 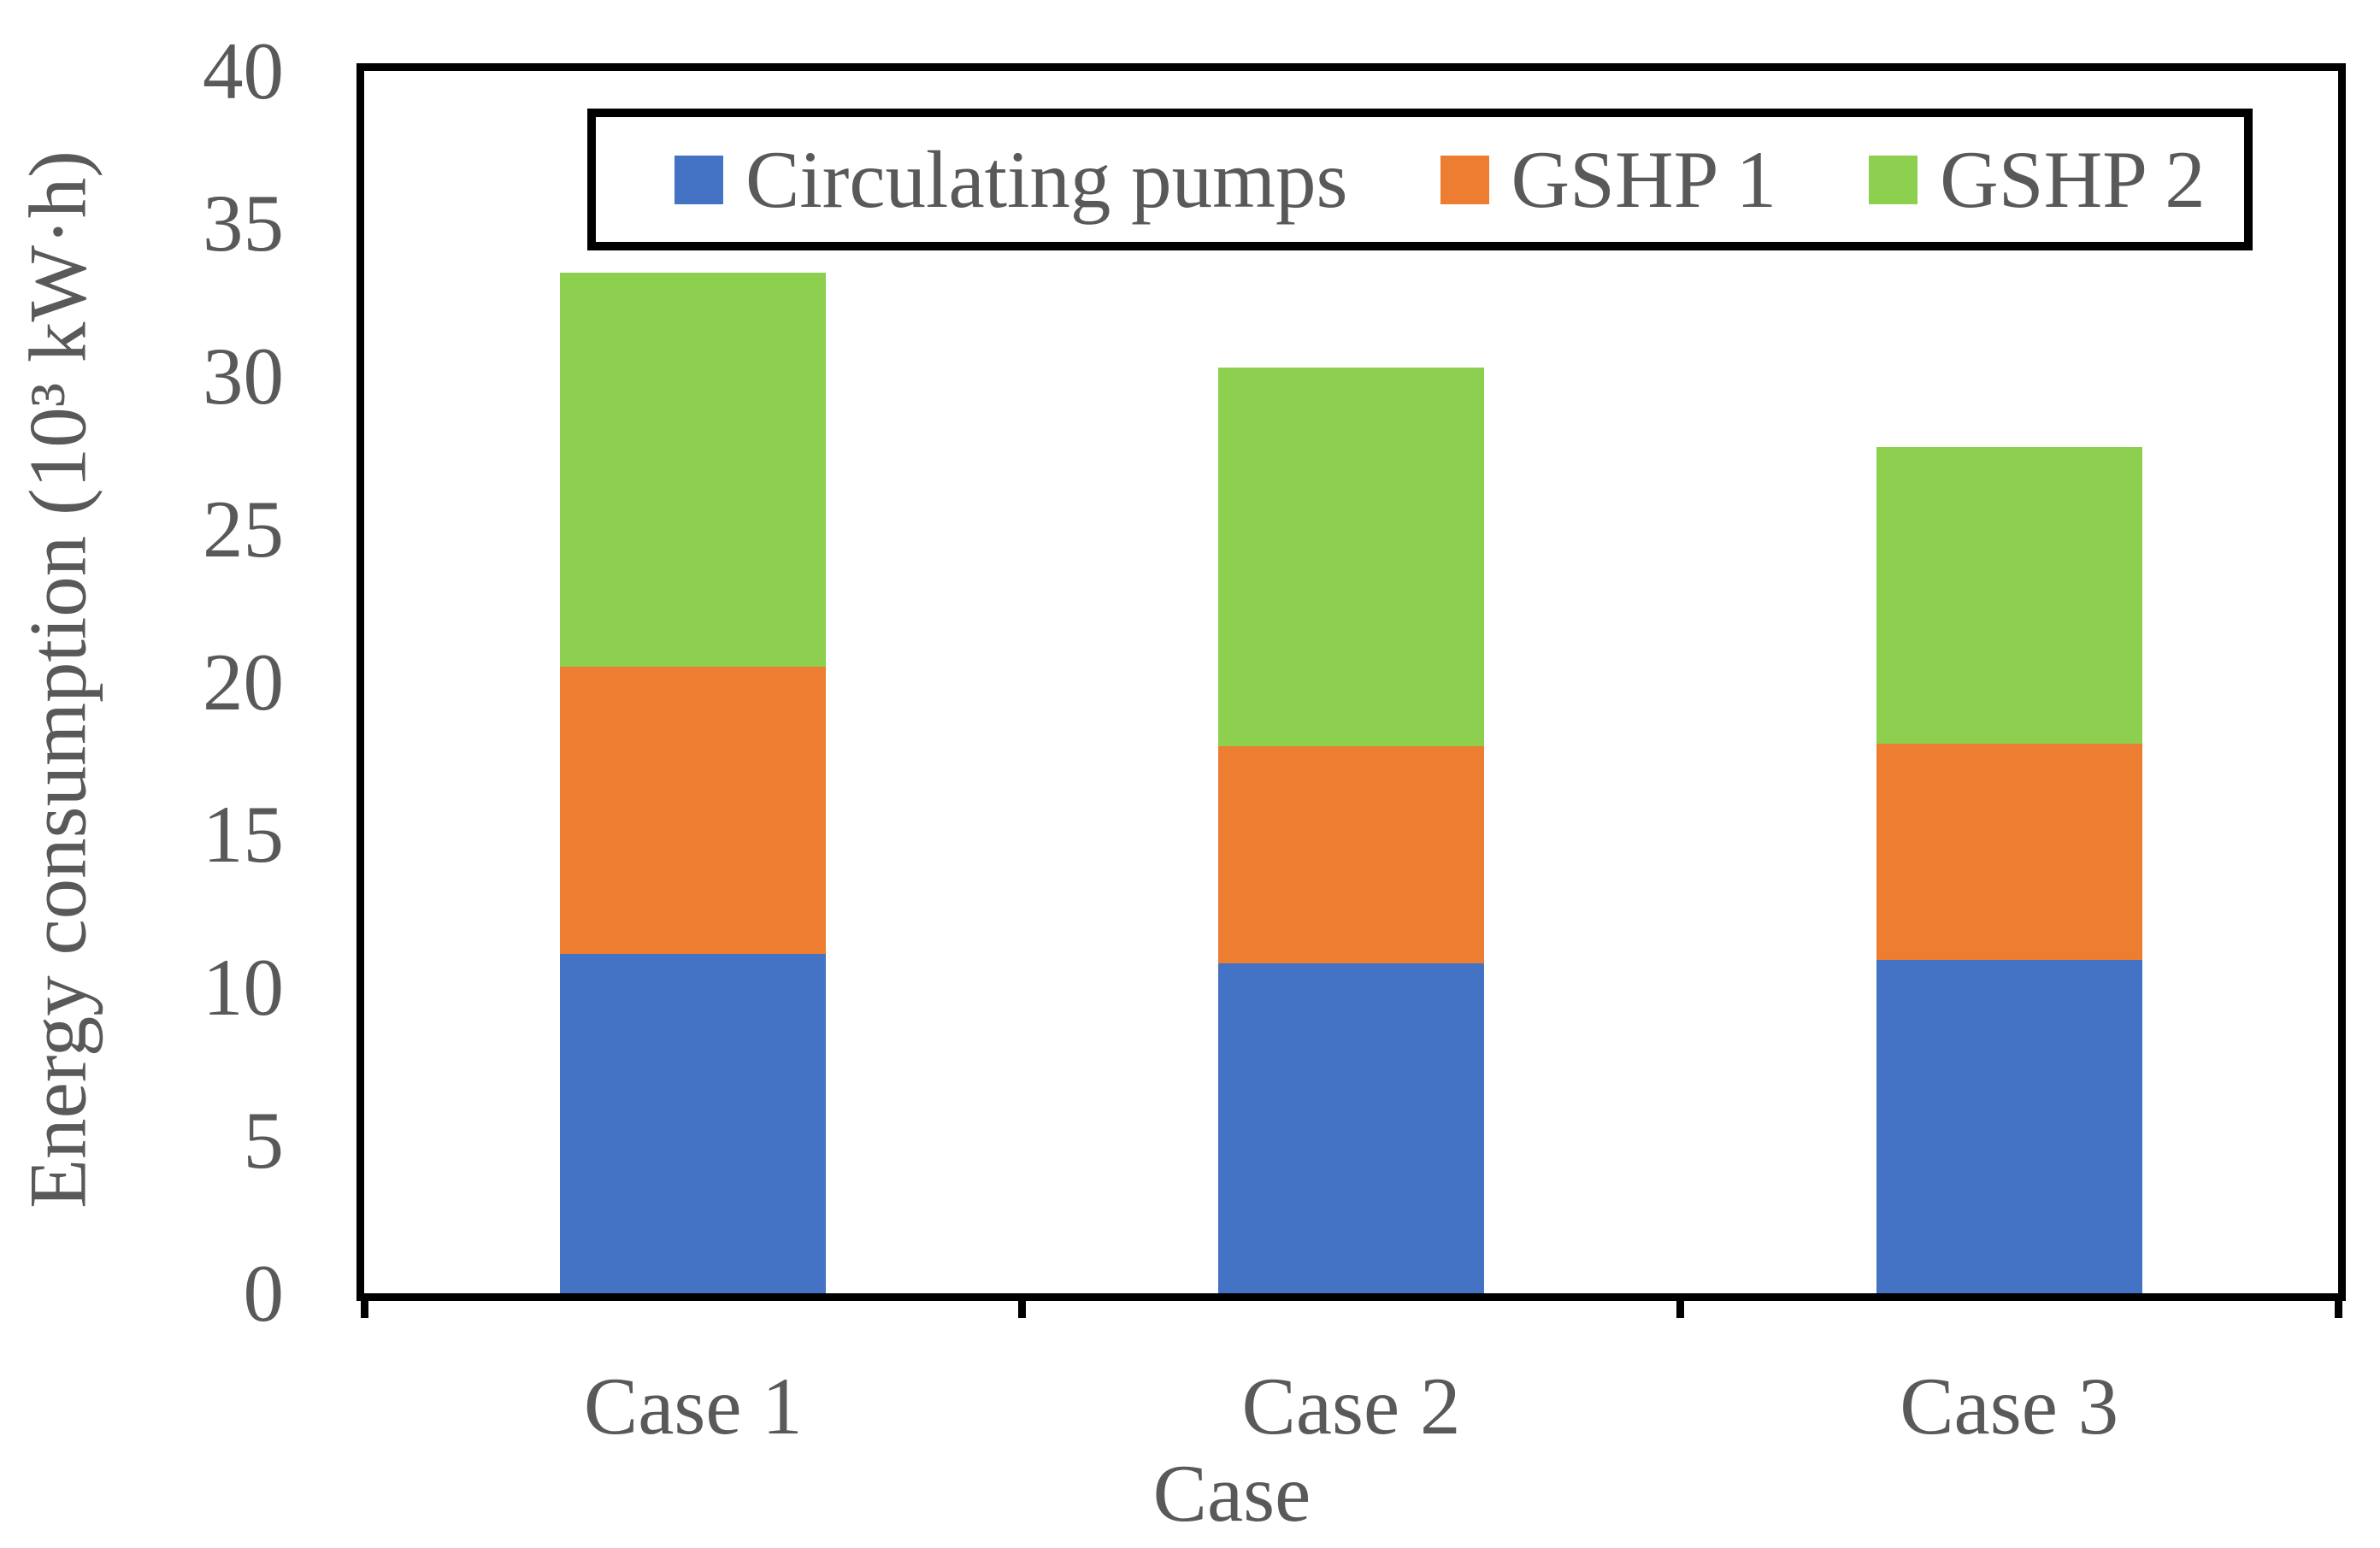 What do you see at coordinates (264, 1140) in the screenshot?
I see `y-tick-label: 5` at bounding box center [264, 1140].